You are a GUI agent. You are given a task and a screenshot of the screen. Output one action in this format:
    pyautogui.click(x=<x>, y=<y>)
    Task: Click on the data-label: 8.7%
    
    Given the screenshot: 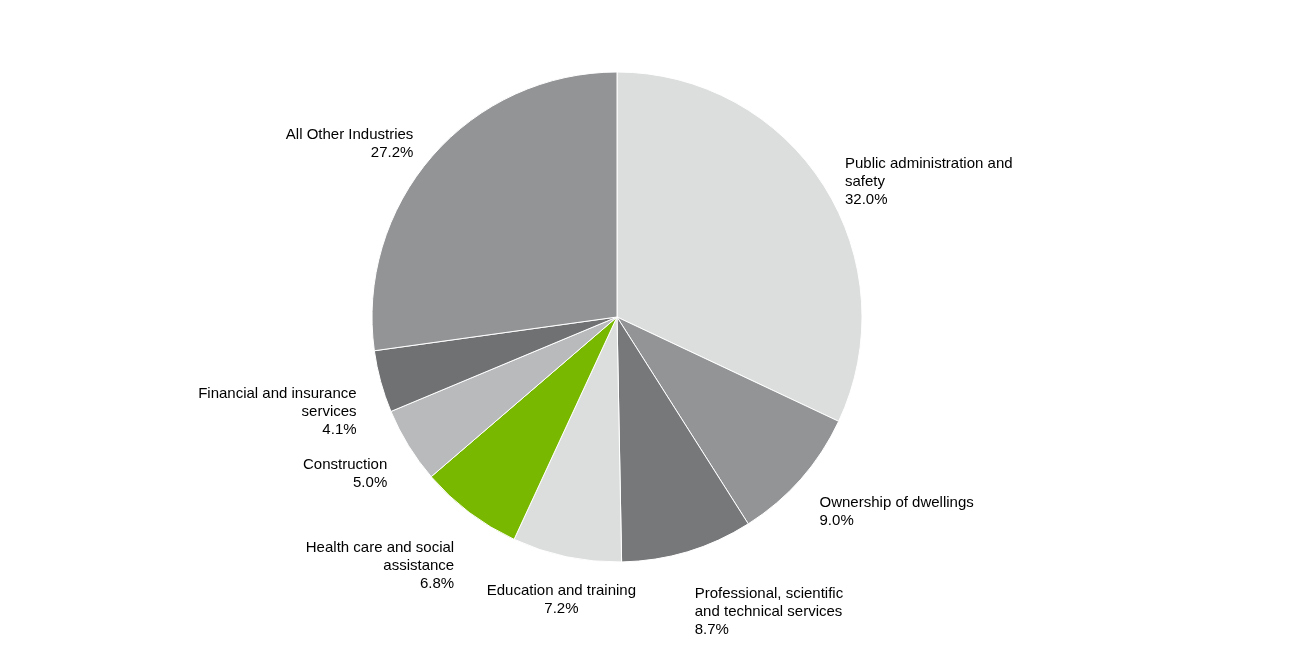 What is the action you would take?
    pyautogui.click(x=711, y=628)
    